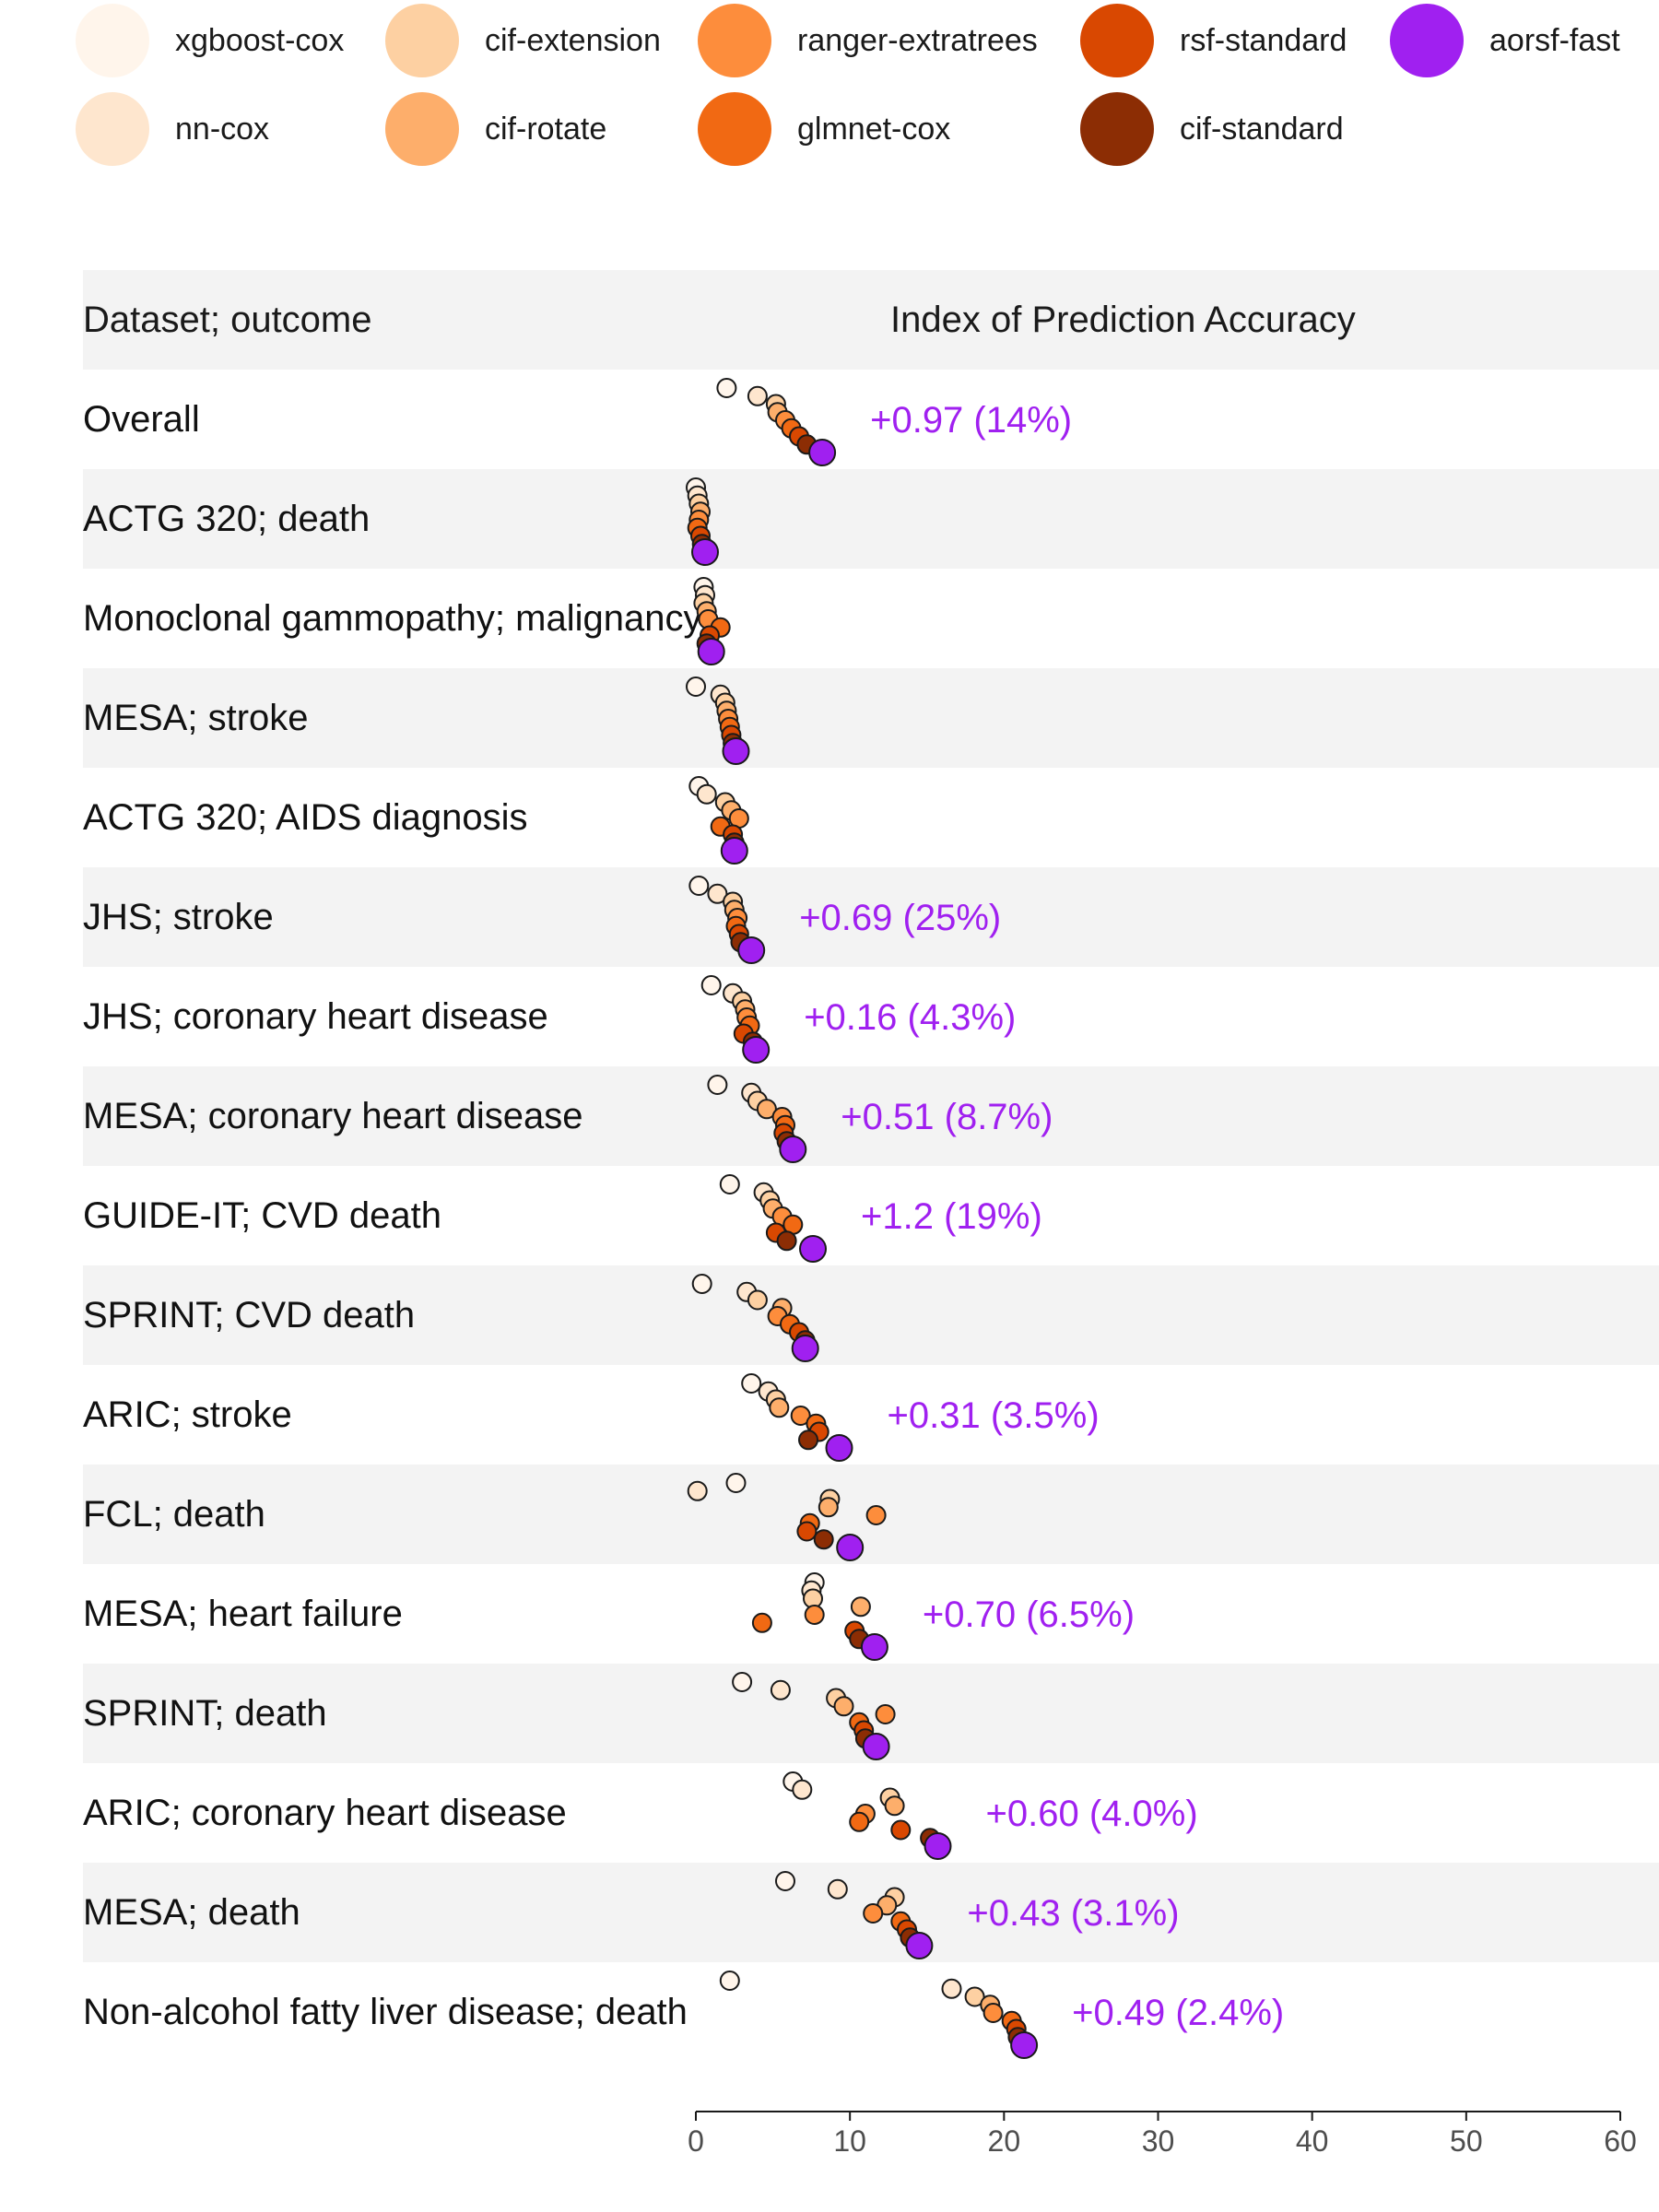  I want to click on row-label: MESA; heart failure, so click(243, 1614).